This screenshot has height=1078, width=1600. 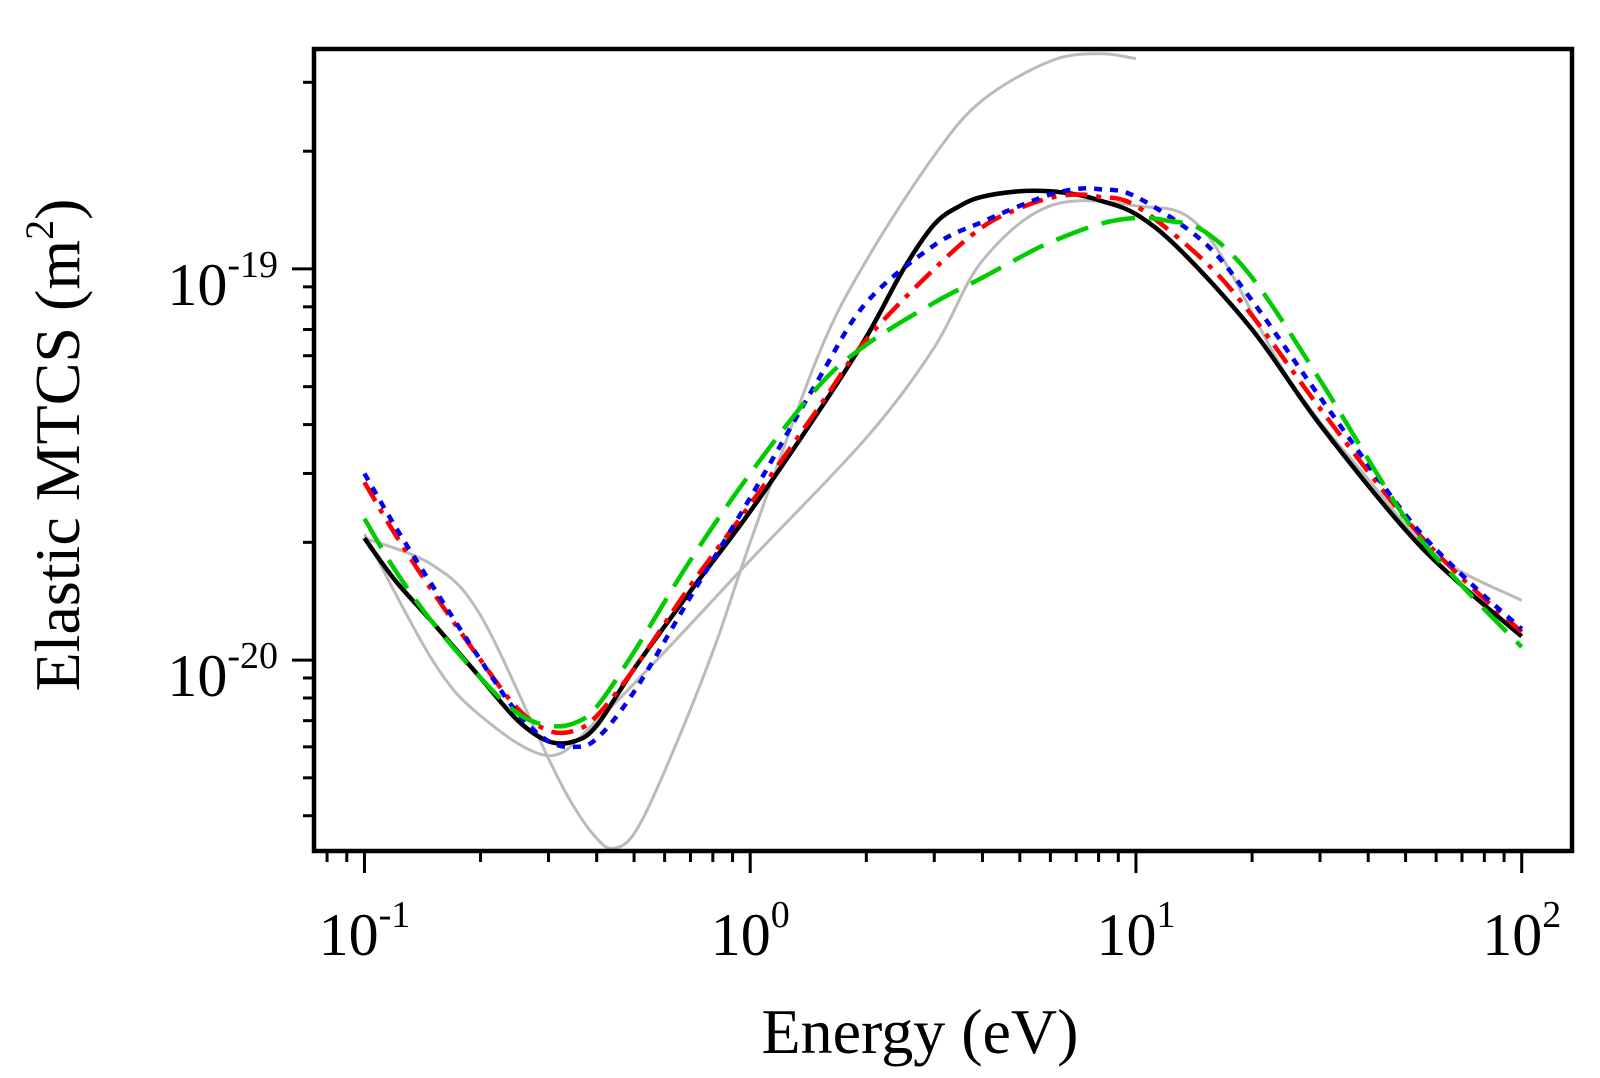 What do you see at coordinates (252, 265) in the screenshot?
I see `y-tick-label-exp: -19` at bounding box center [252, 265].